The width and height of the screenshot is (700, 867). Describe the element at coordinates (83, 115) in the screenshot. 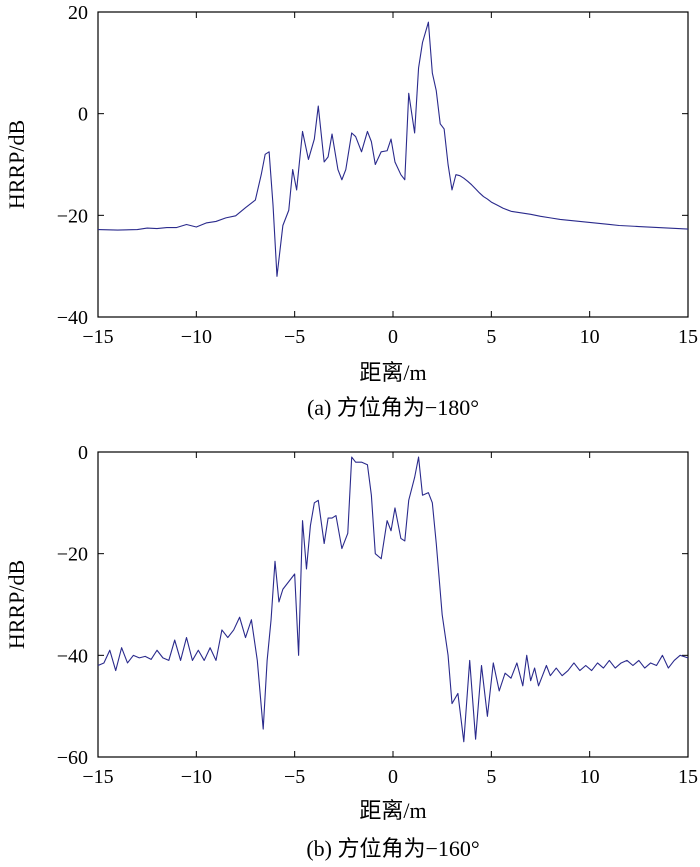

I see `chart-a-ytick-label: 0` at that location.